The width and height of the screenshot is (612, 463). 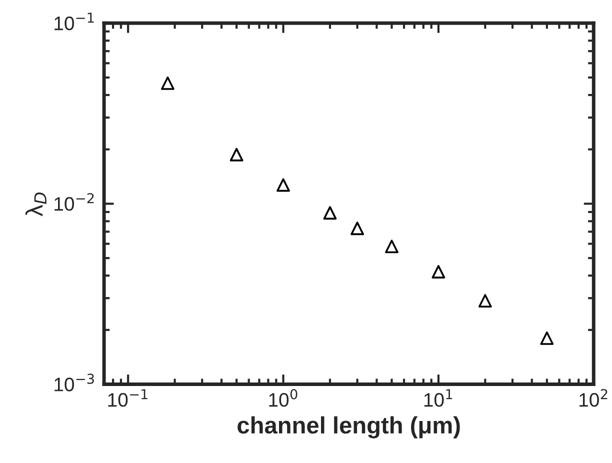 I want to click on y-axis-title: λ$_{D}$, so click(x=35, y=204).